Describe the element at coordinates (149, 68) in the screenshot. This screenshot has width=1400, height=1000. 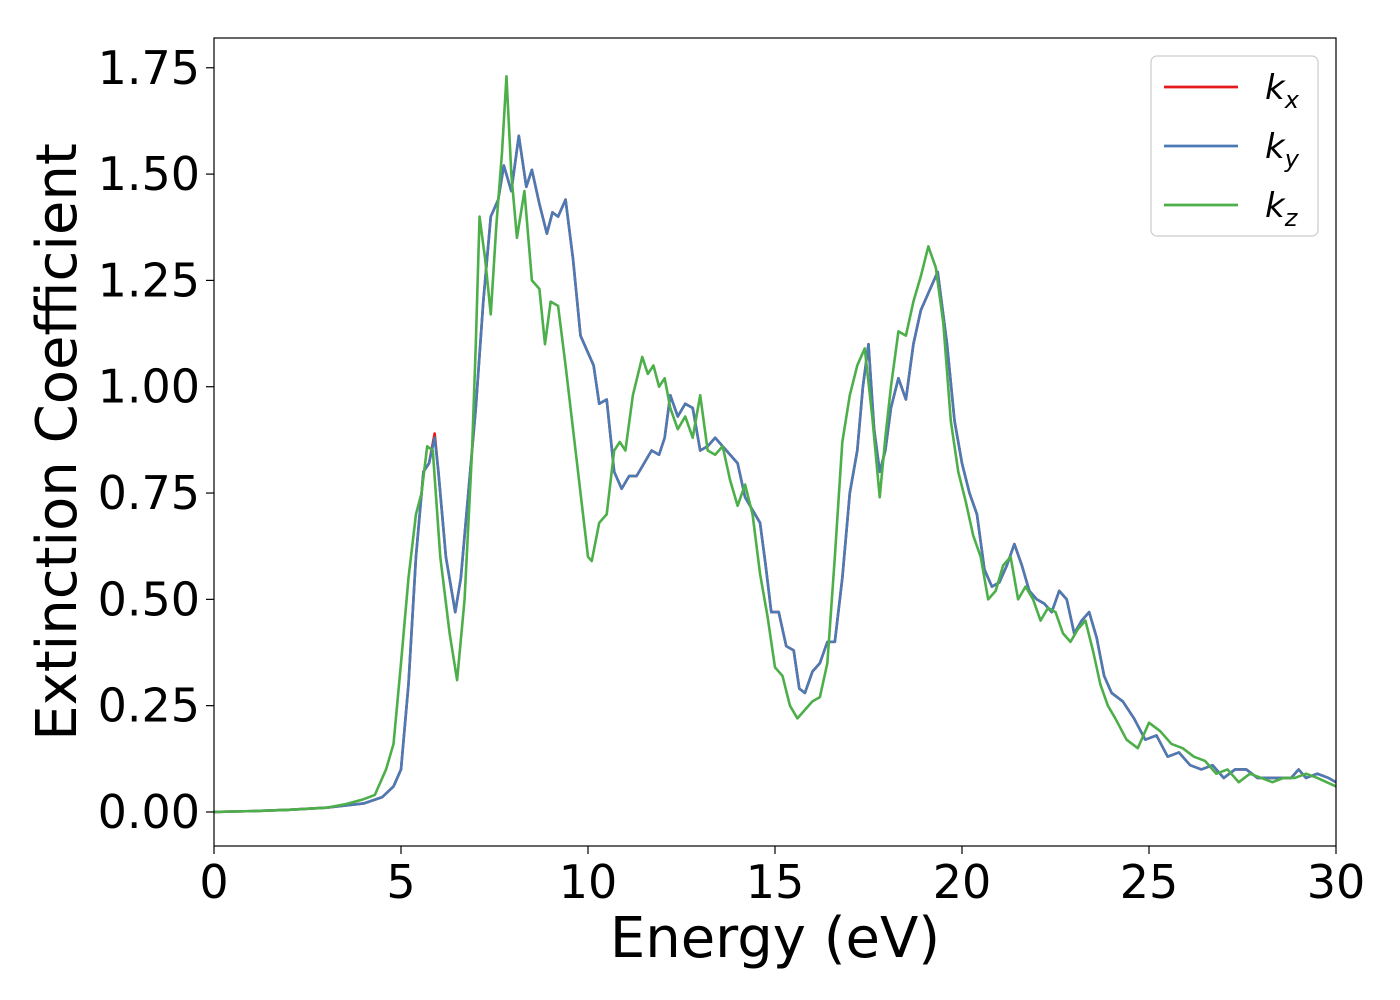
I see `y-tick-label: 1.75` at that location.